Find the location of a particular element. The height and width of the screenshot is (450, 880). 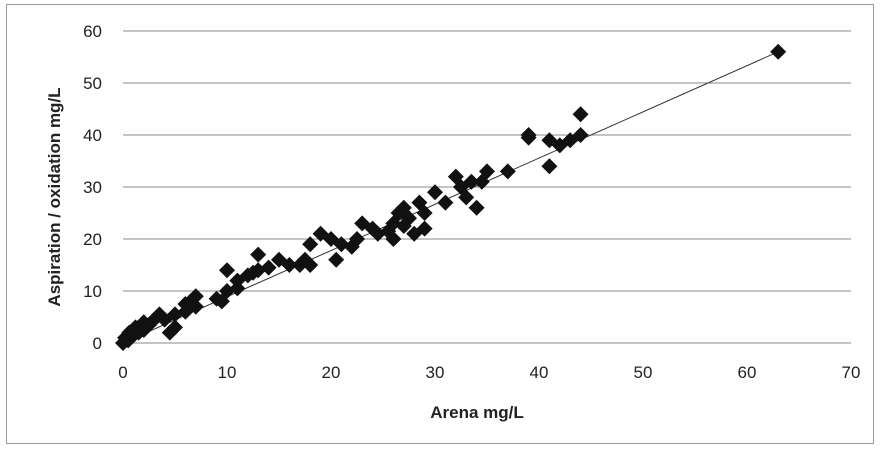

x-tick-label-10: 10 is located at coordinates (227, 372).